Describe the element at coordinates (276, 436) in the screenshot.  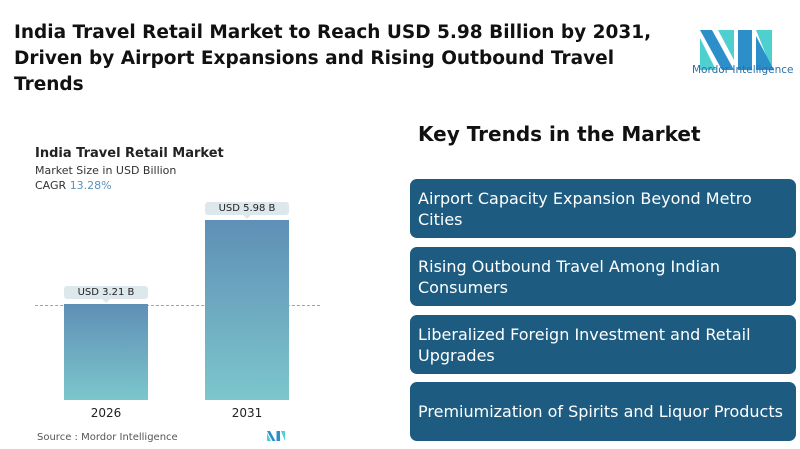
I see `mordor-small-logo-icon` at that location.